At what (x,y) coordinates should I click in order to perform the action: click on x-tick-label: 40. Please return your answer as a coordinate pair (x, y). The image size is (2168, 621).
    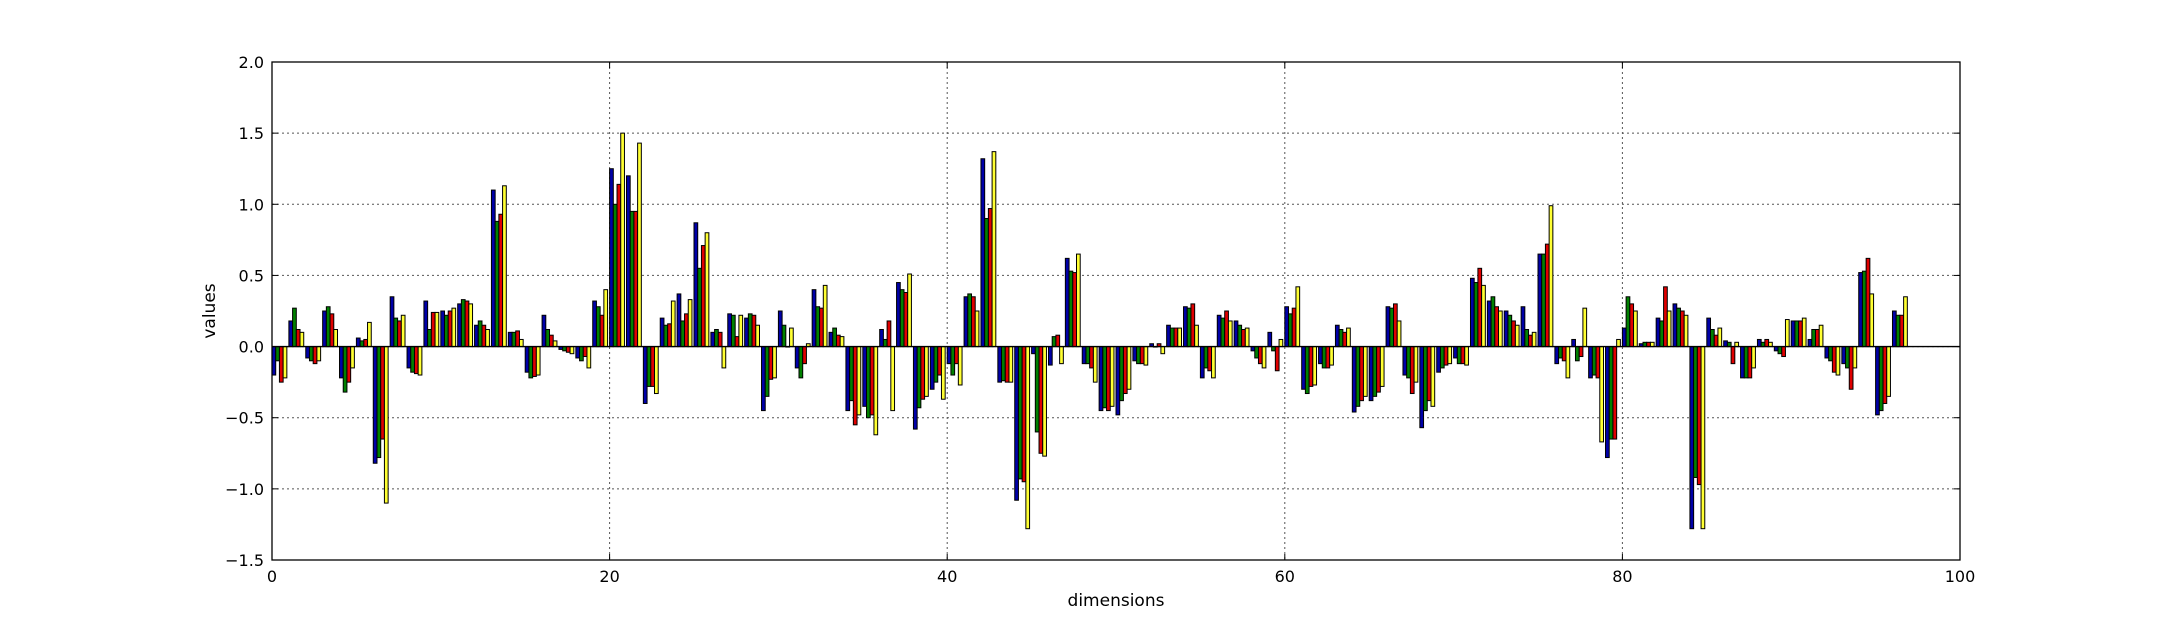
    Looking at the image, I should click on (947, 576).